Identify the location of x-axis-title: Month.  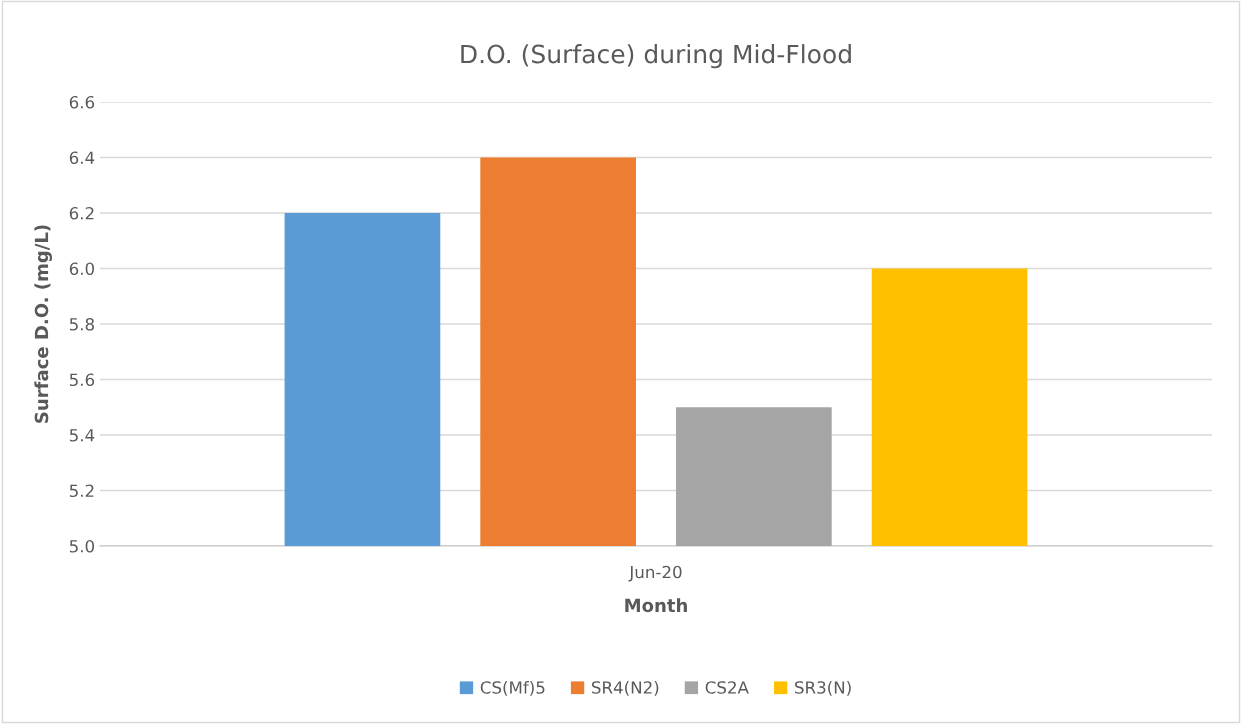
(656, 605).